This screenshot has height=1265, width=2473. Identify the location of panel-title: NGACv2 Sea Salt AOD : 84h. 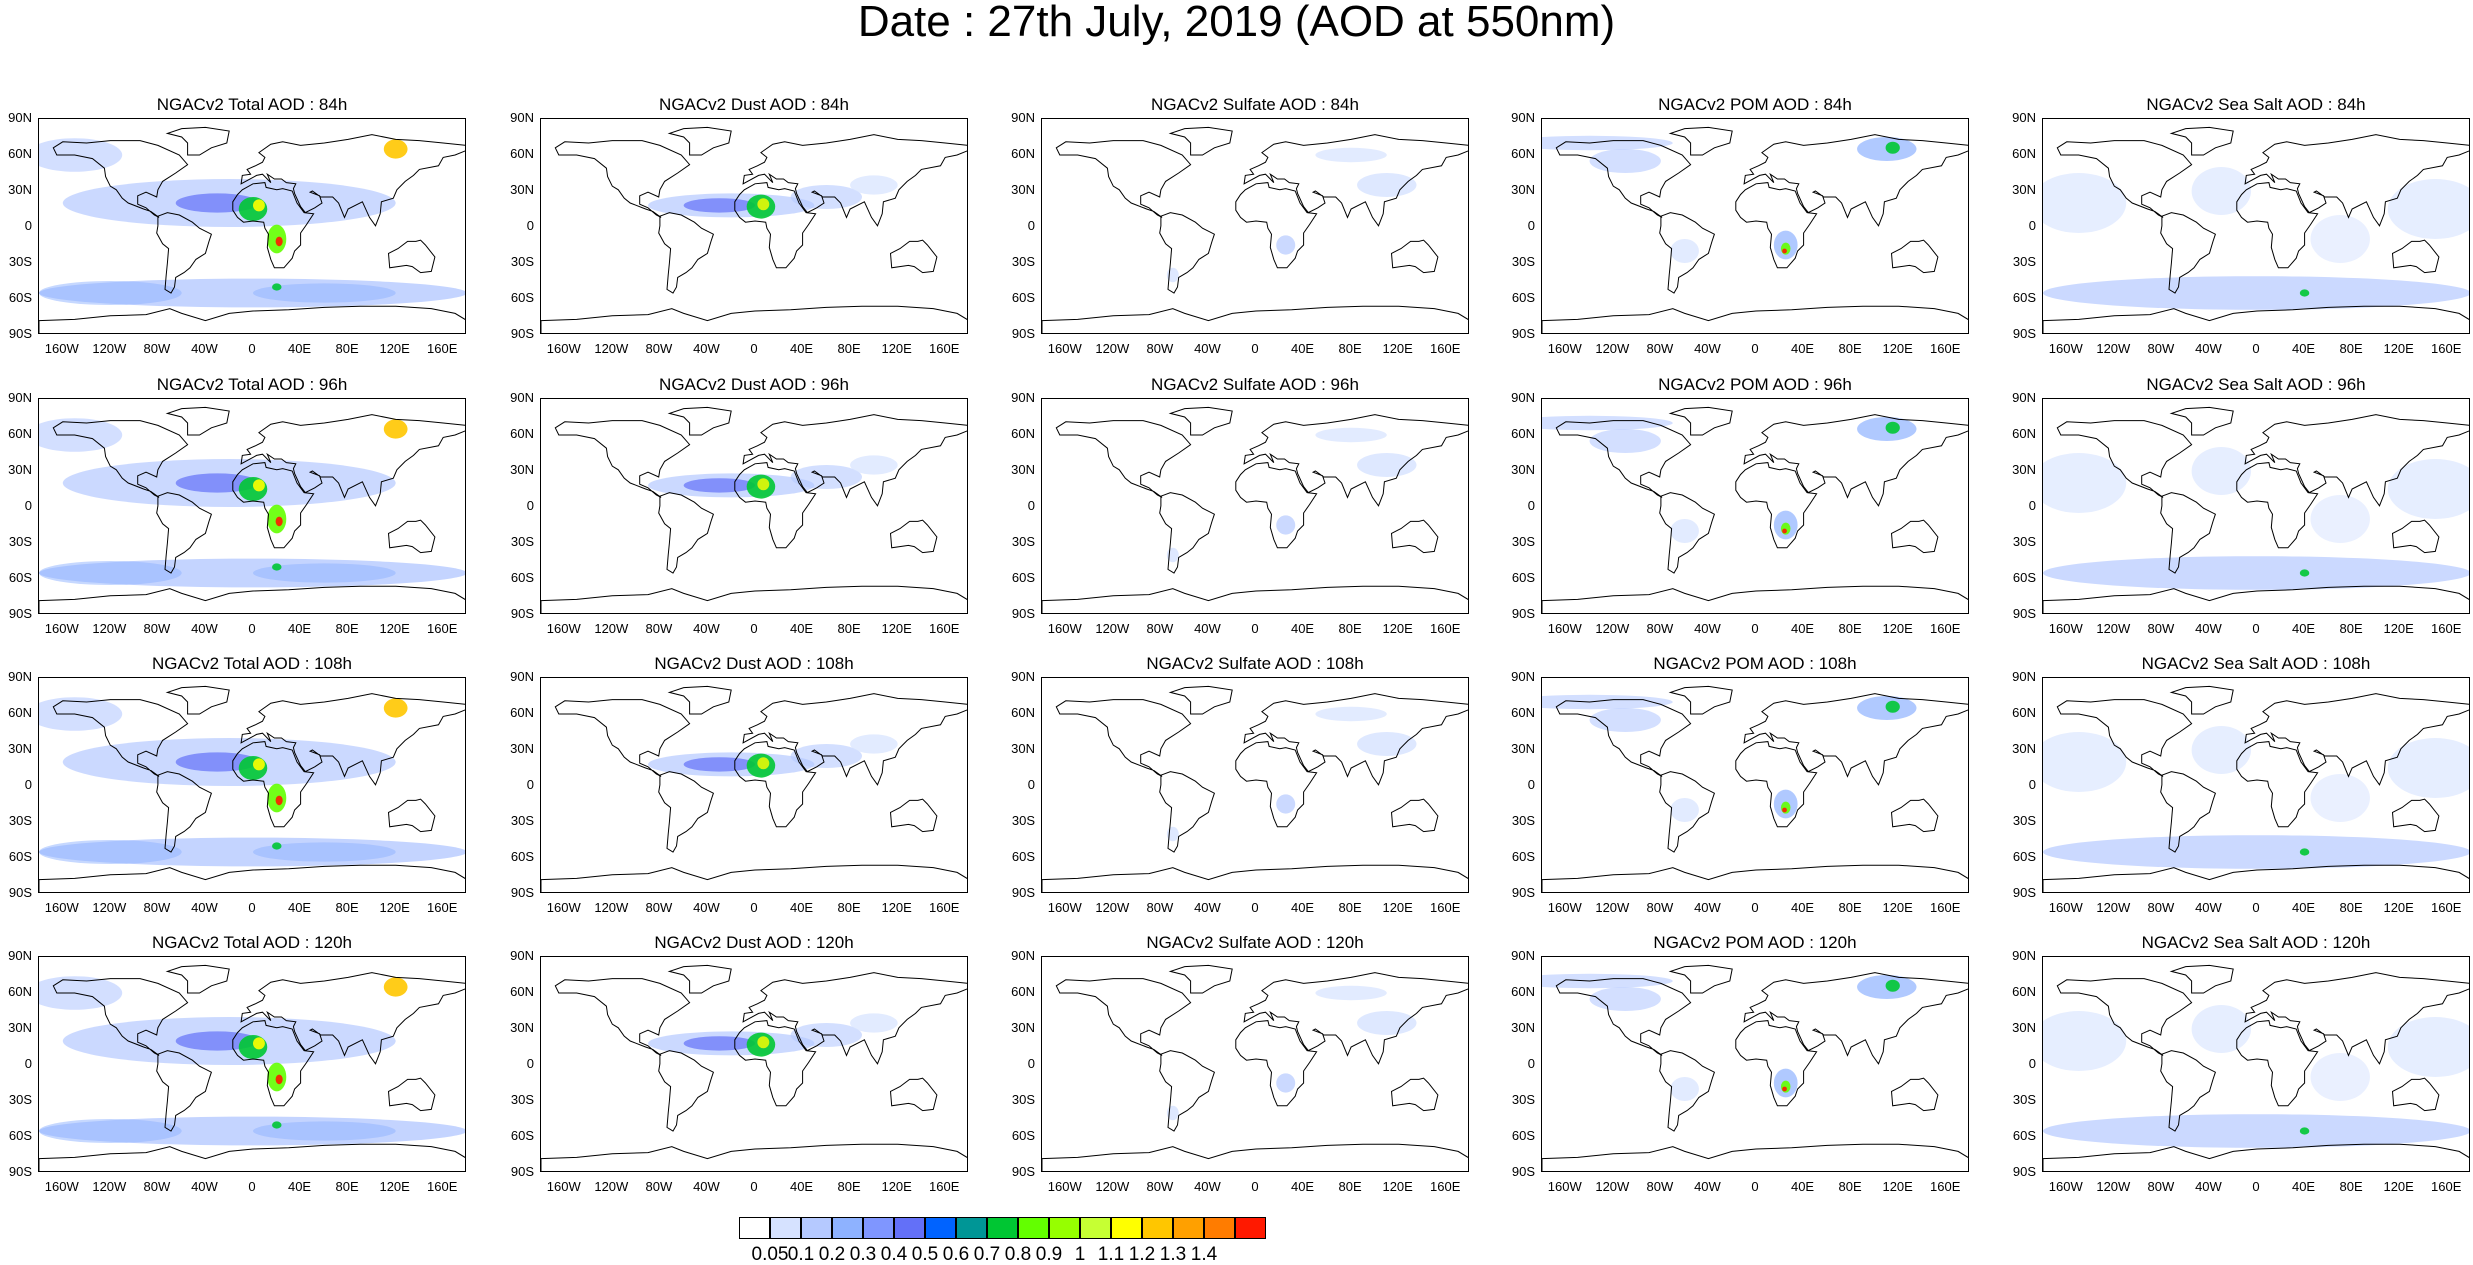
(2256, 104).